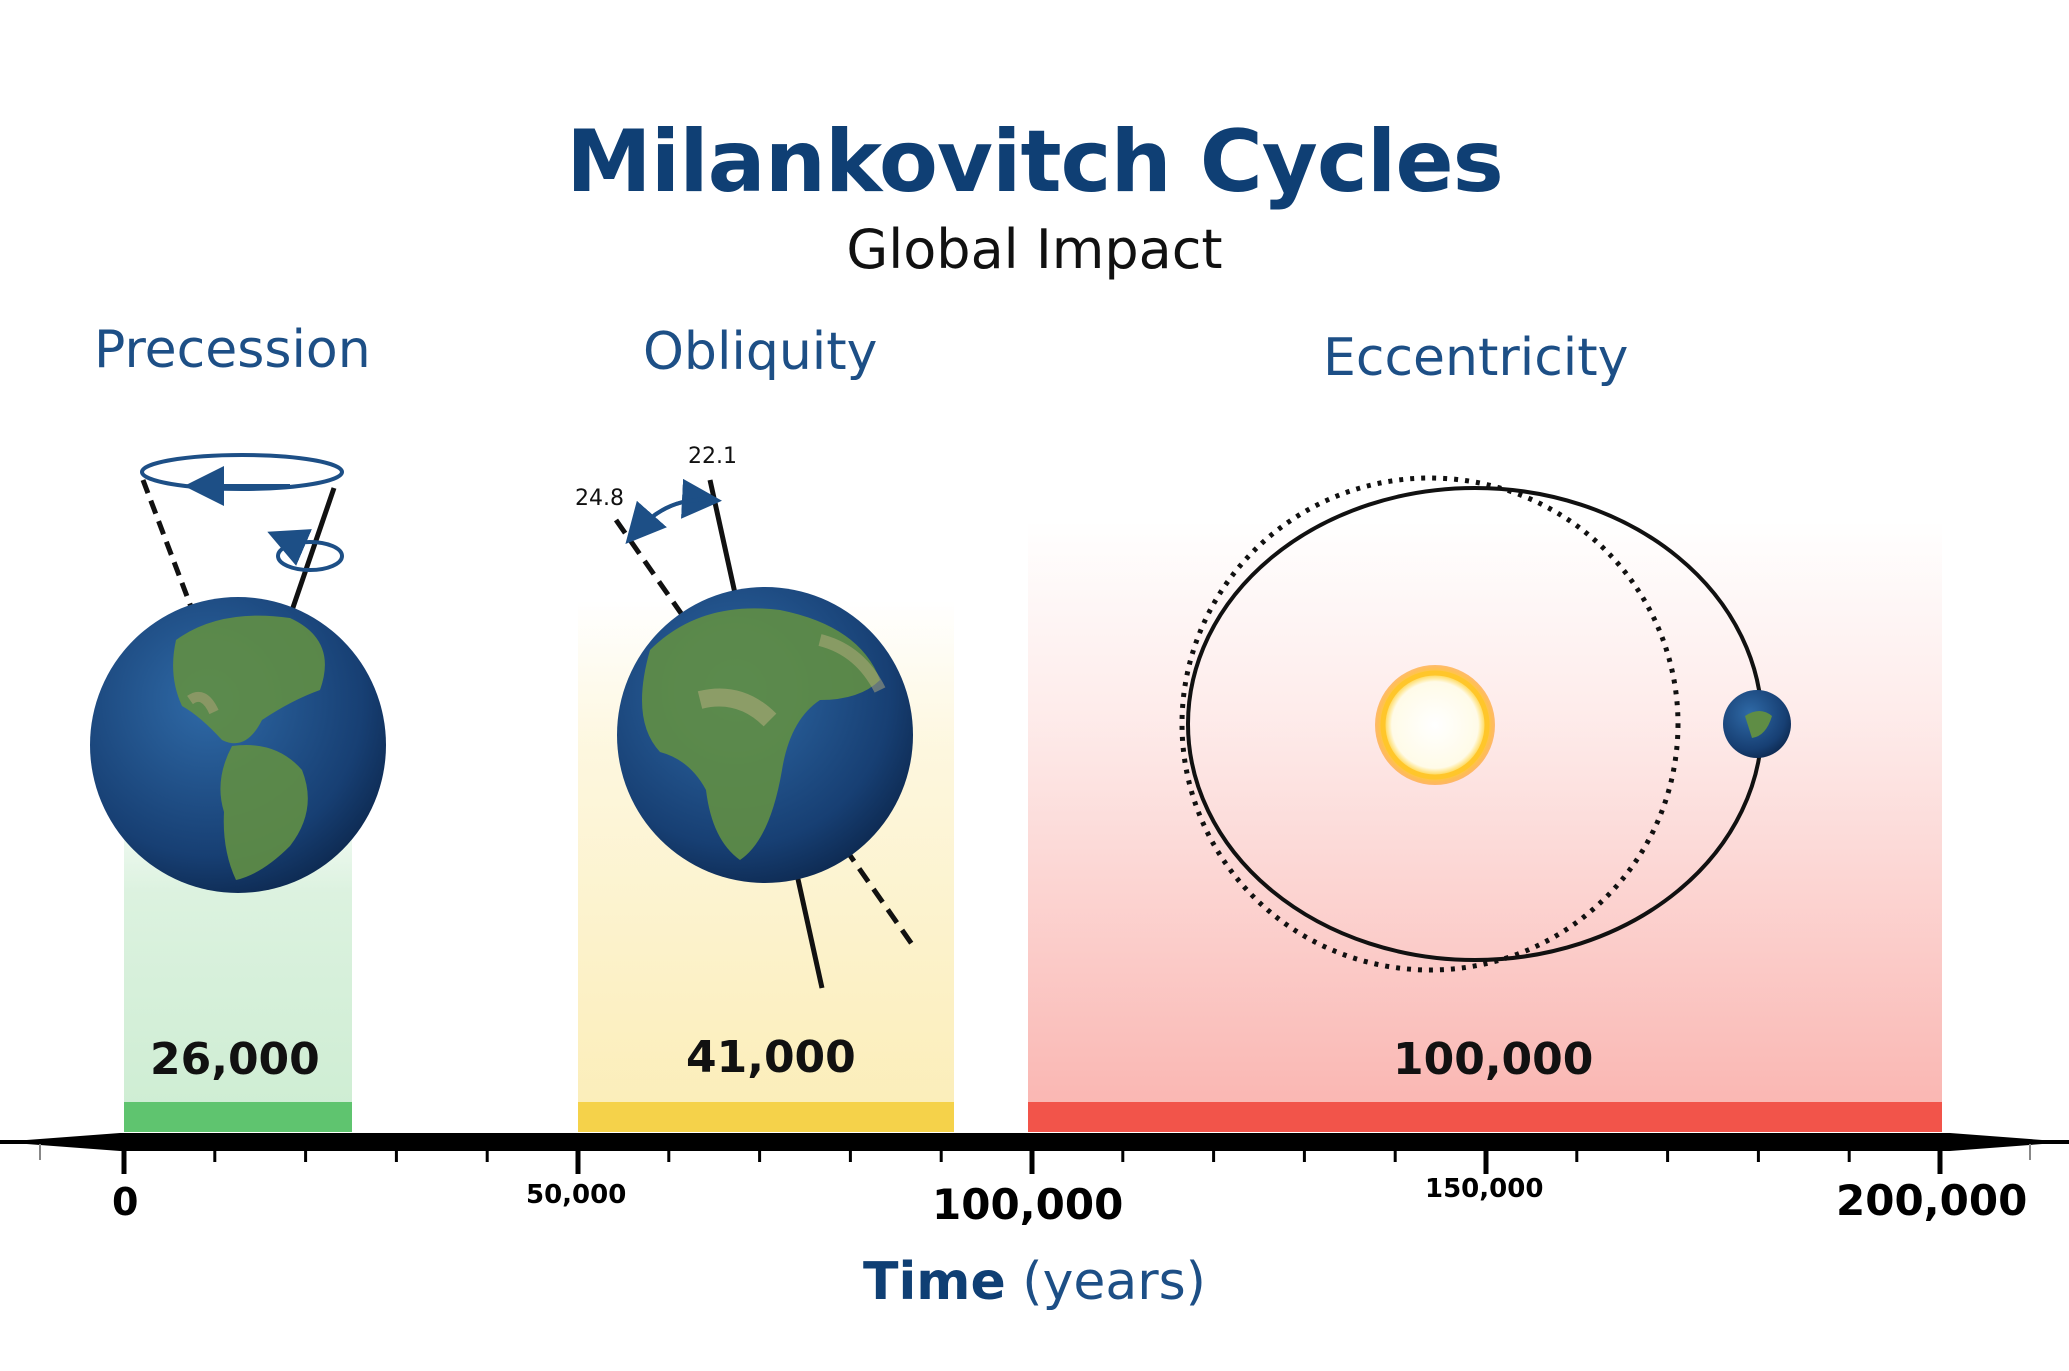 The height and width of the screenshot is (1371, 2069). I want to click on obliquity-period-bar, so click(766, 1117).